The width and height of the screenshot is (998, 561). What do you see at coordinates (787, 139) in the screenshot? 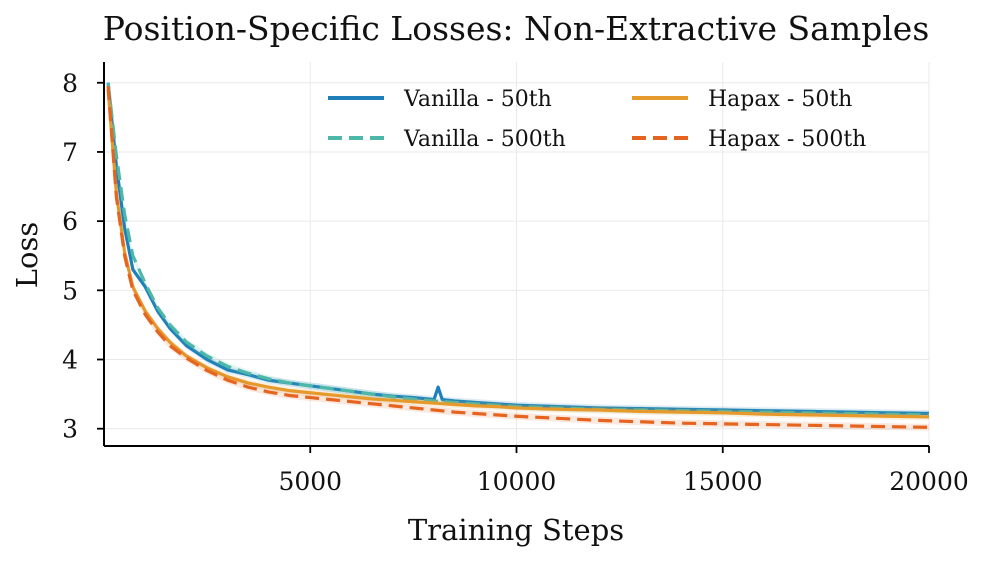
I see `legend-label: Hapax - 500th` at bounding box center [787, 139].